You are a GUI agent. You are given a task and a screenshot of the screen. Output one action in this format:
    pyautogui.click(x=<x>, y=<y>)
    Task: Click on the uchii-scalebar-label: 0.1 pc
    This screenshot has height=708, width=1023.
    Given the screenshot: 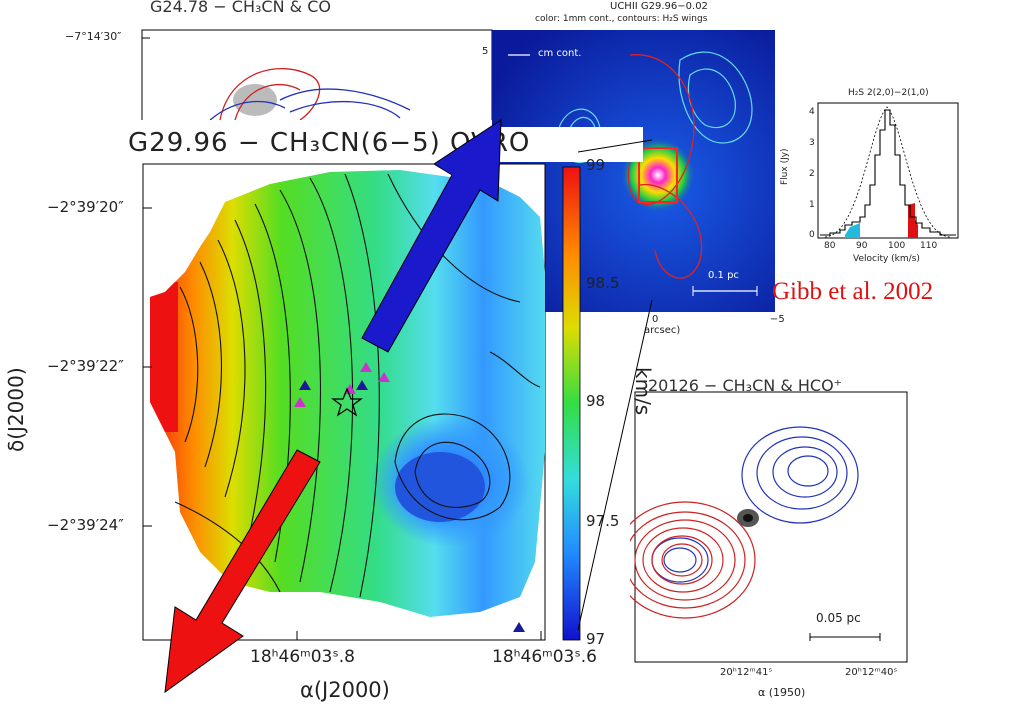 What is the action you would take?
    pyautogui.click(x=723, y=275)
    